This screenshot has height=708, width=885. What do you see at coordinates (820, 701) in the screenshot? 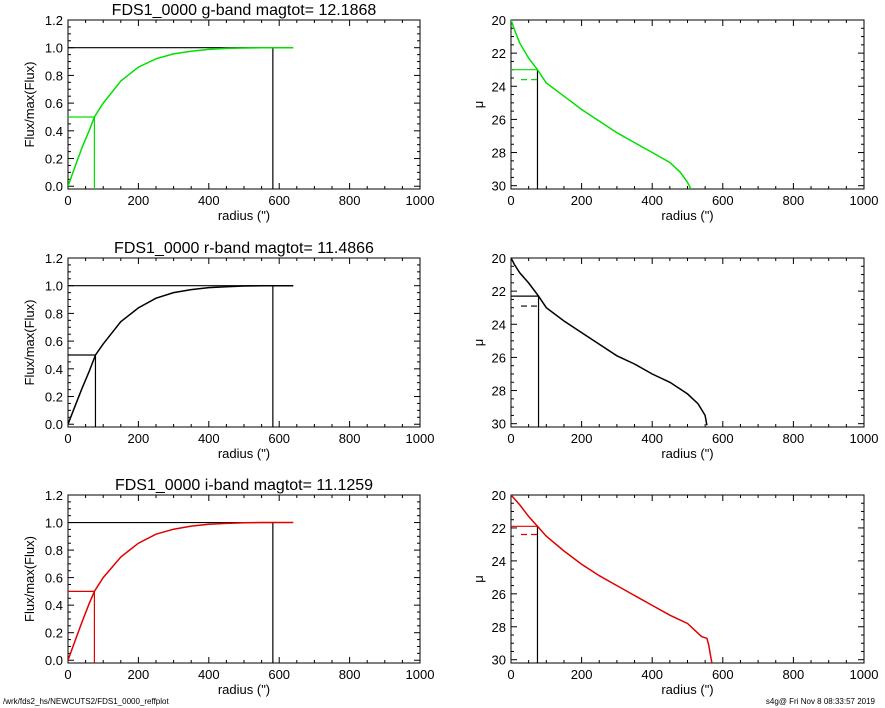
I see `footer-timestamp: s4g@ Fri Nov 8 08:33:57 2019` at bounding box center [820, 701].